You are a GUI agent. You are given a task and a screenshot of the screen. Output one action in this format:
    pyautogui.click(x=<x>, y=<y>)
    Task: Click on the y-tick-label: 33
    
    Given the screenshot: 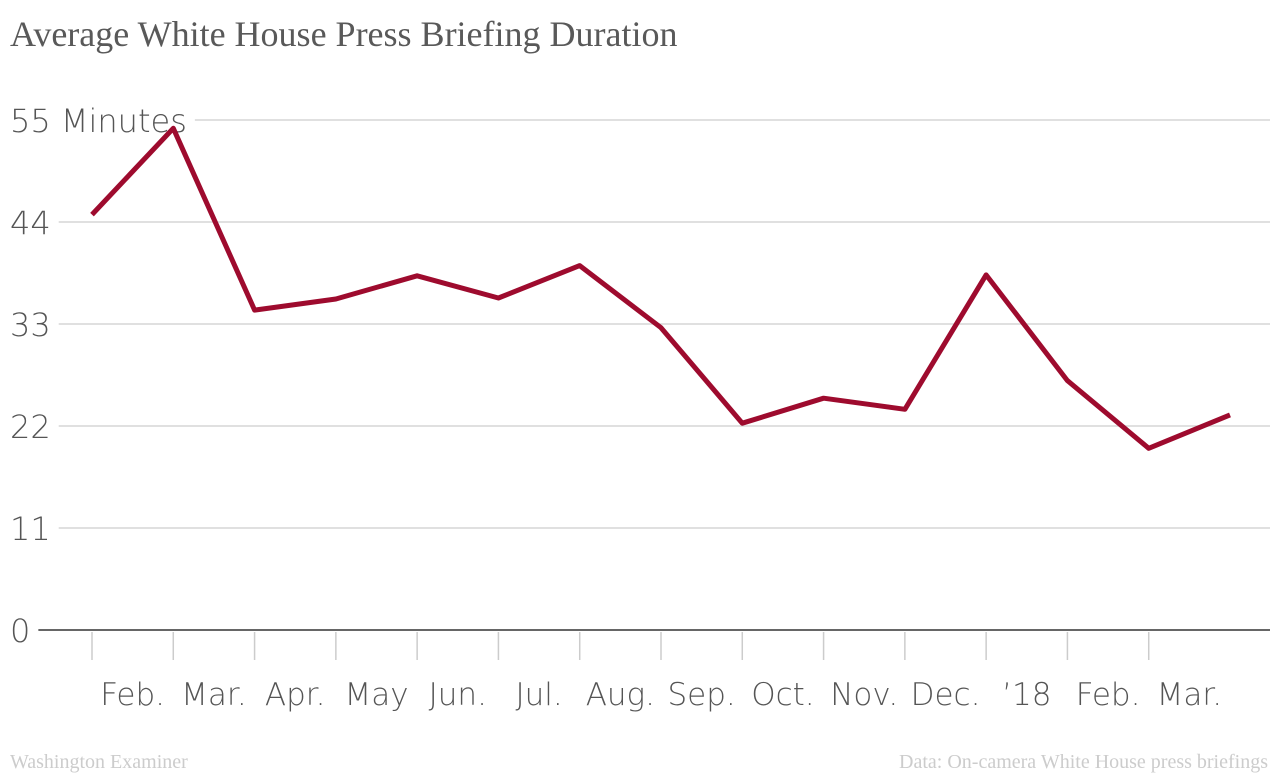 What is the action you would take?
    pyautogui.click(x=30, y=325)
    